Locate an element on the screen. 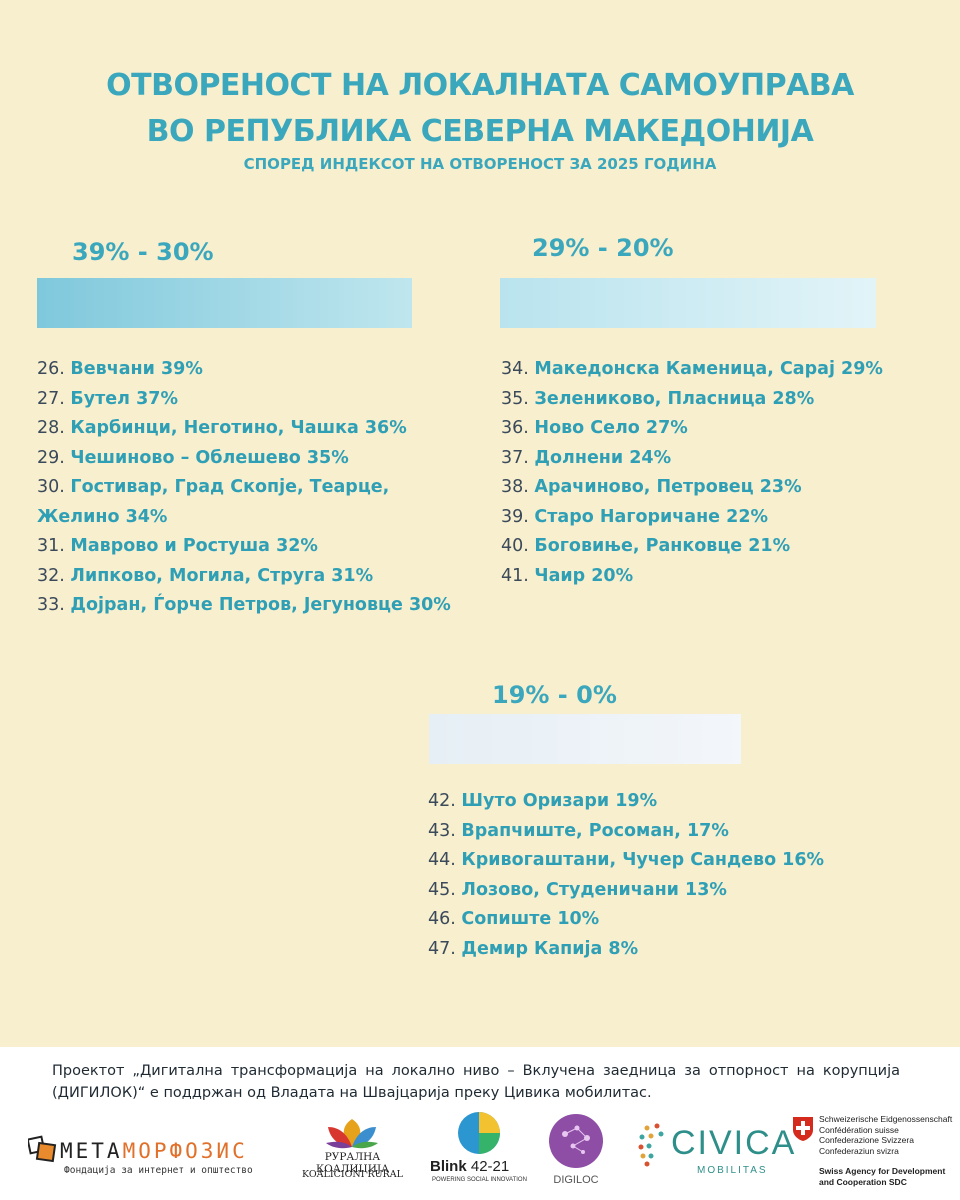 The height and width of the screenshot is (1200, 960). municipality-name: Желино 34% is located at coordinates (102, 516).